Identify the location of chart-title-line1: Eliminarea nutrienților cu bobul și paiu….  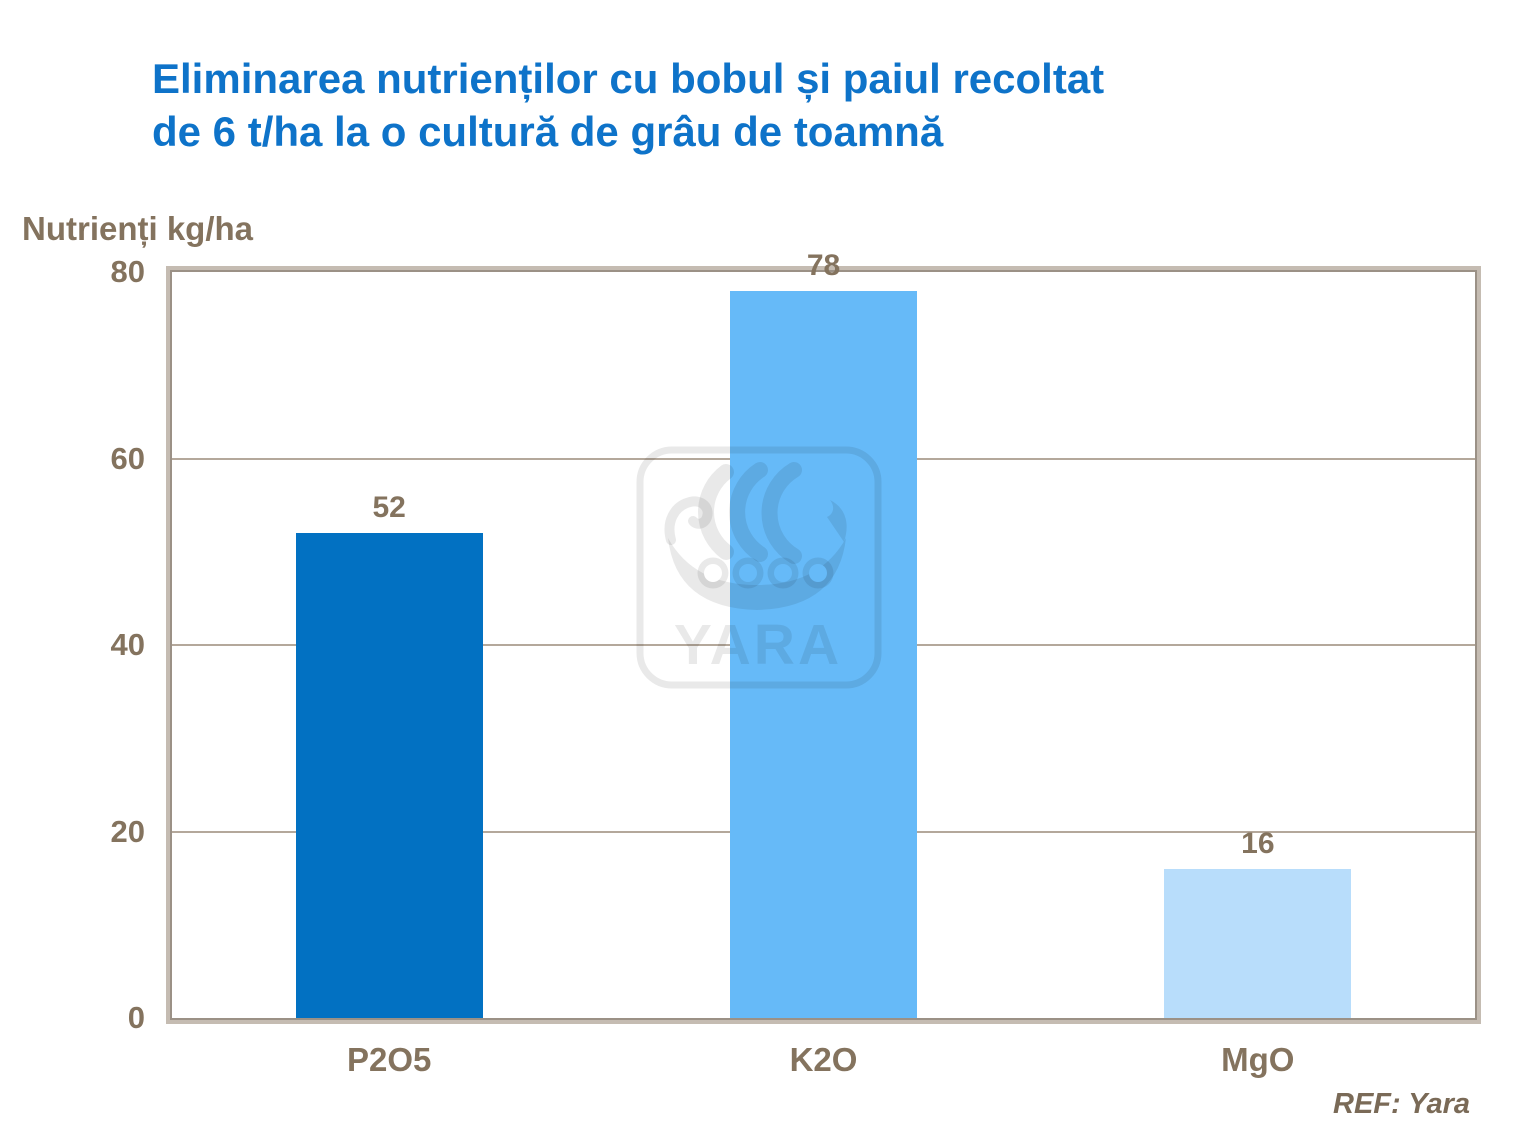
(628, 78).